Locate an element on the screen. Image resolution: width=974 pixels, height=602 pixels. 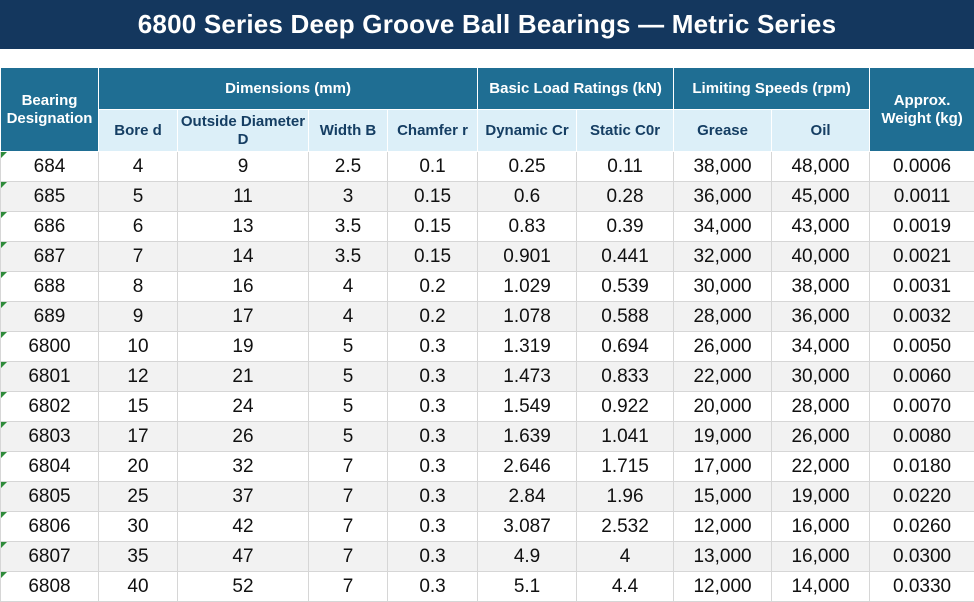
cell-oil: 40,000 is located at coordinates (821, 256).